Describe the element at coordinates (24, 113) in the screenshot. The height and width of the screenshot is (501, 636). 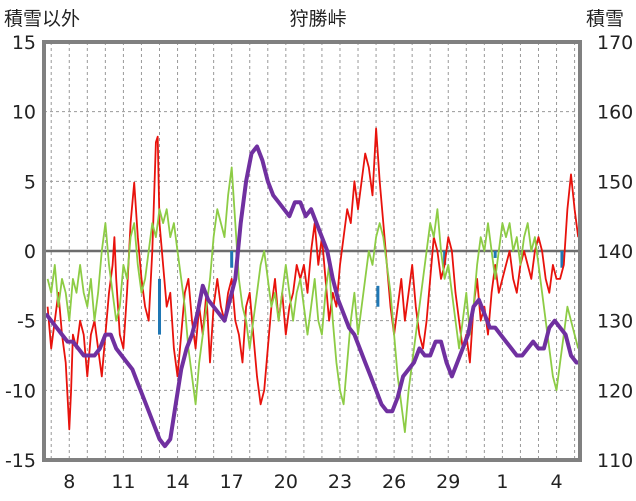
I see `left-tick-label: 10` at that location.